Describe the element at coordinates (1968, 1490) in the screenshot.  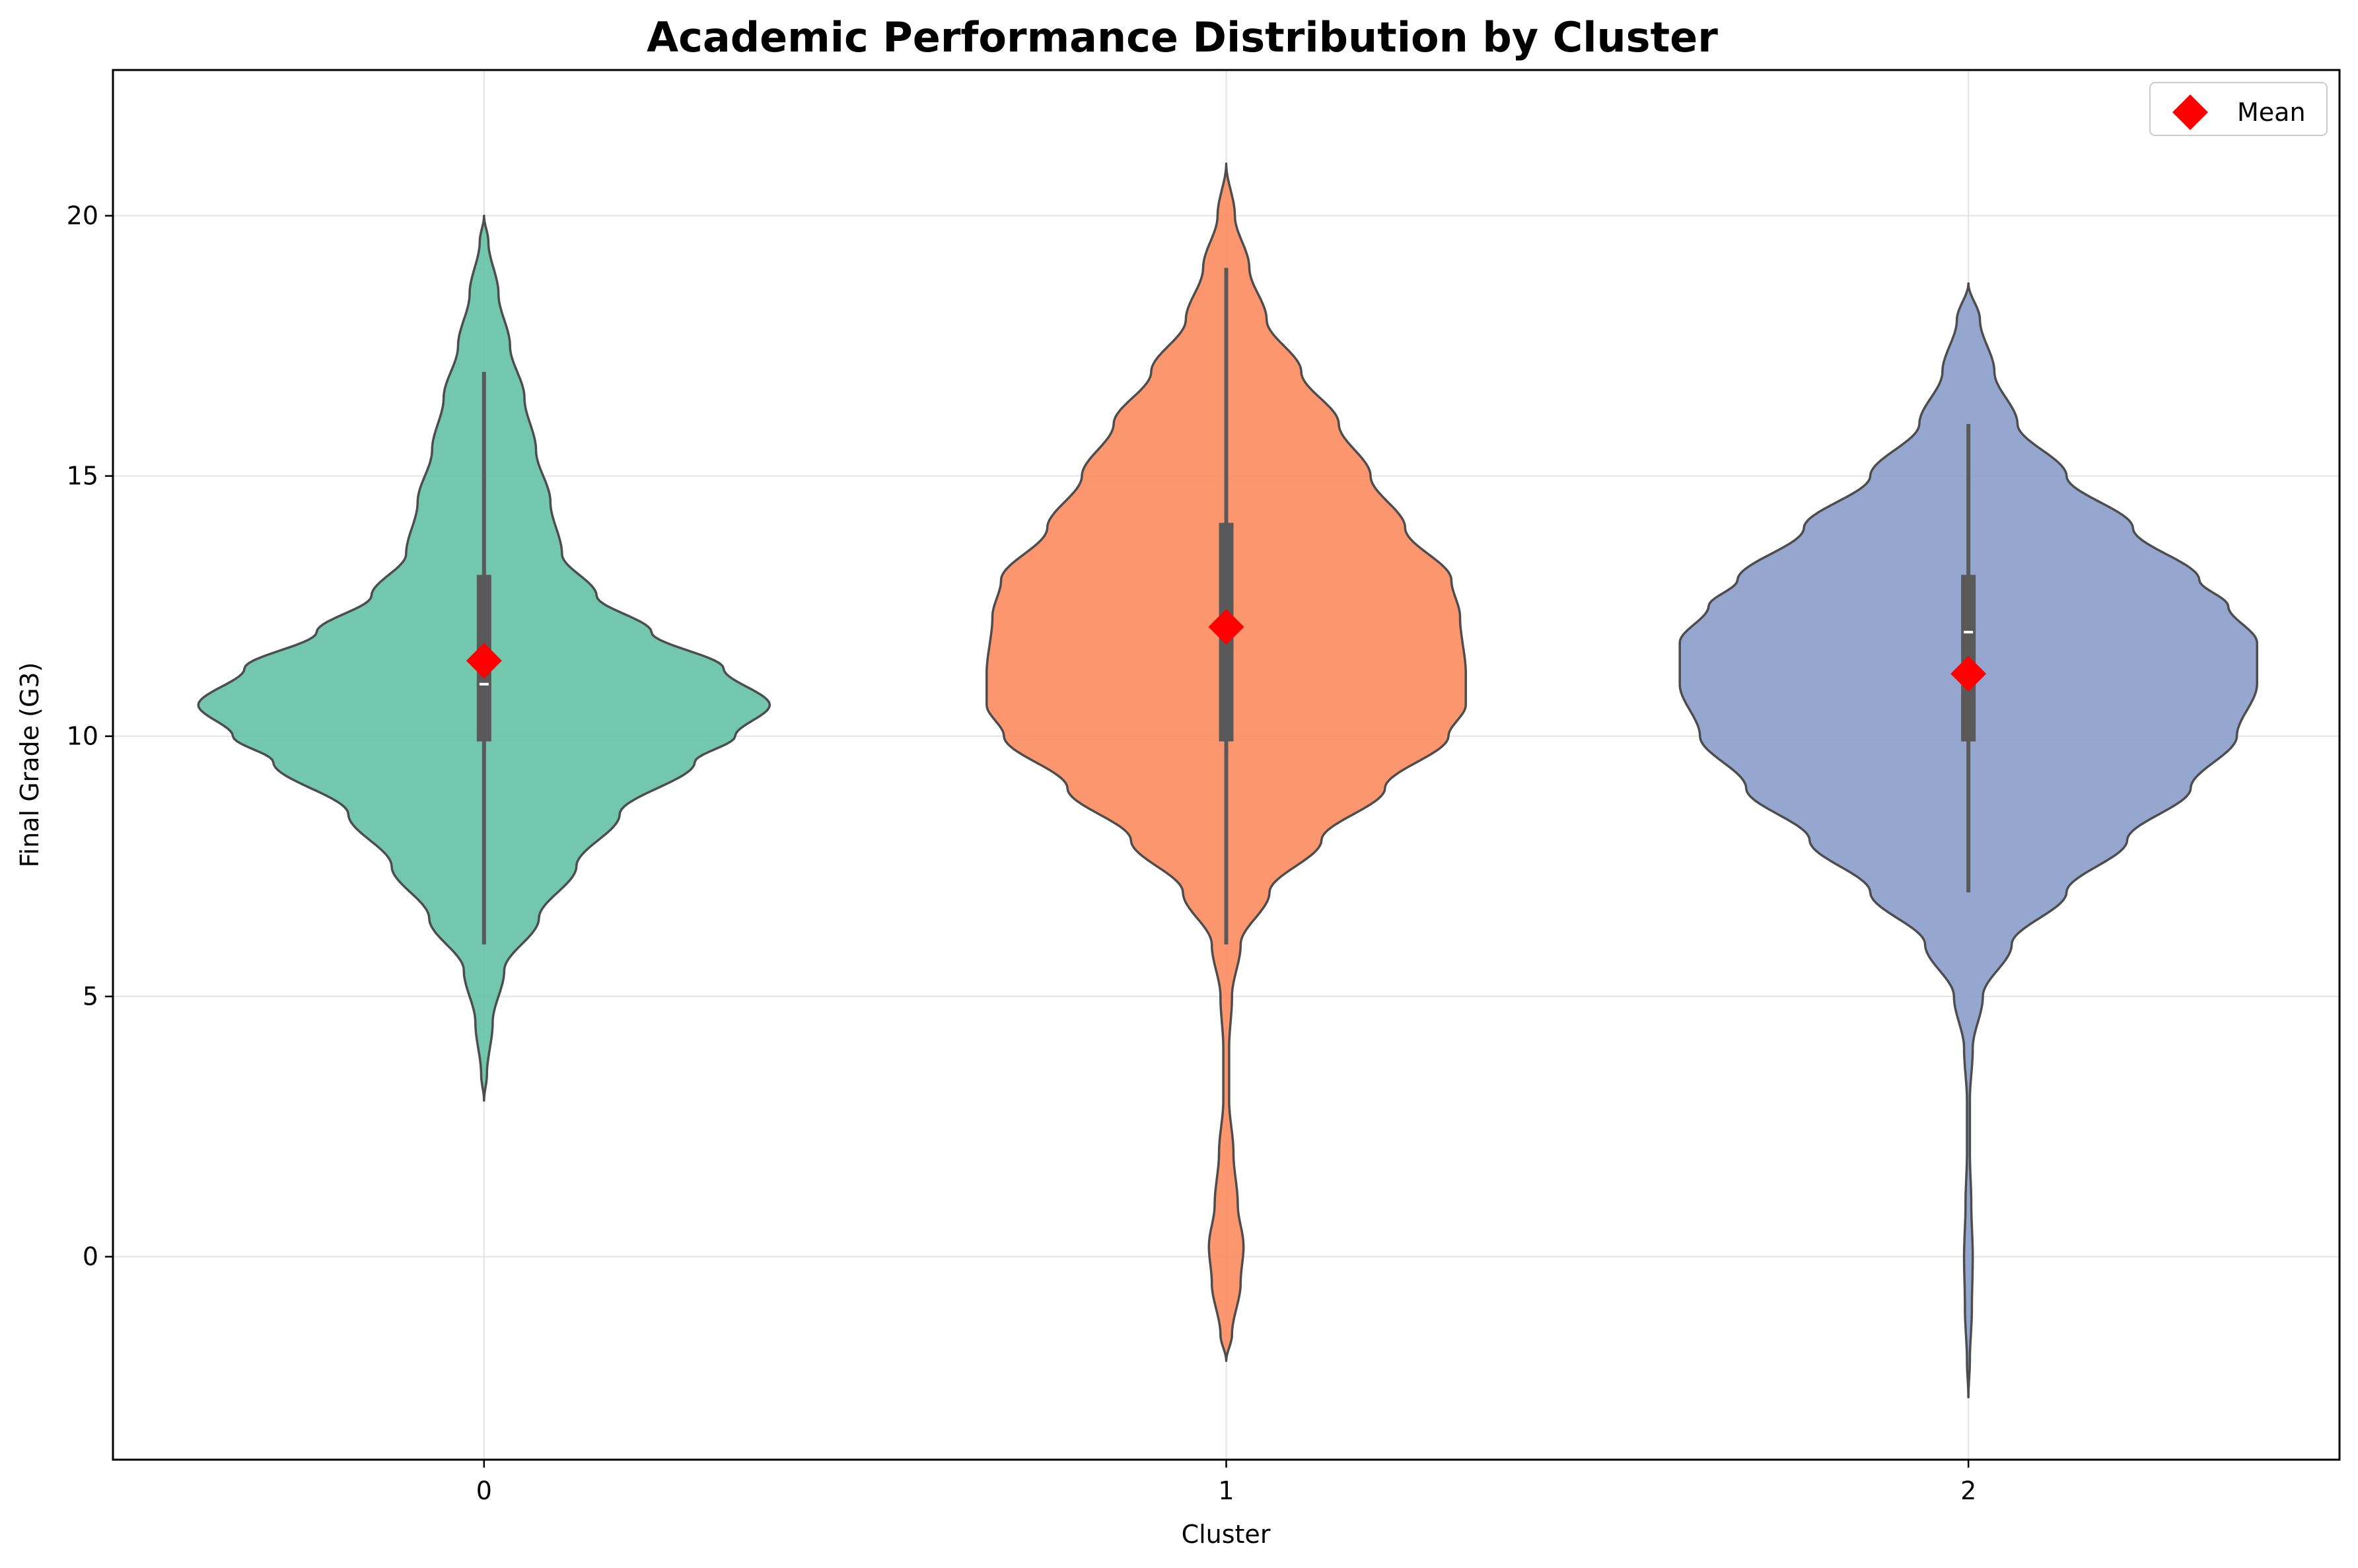
I see `x-tick-label: 2` at that location.